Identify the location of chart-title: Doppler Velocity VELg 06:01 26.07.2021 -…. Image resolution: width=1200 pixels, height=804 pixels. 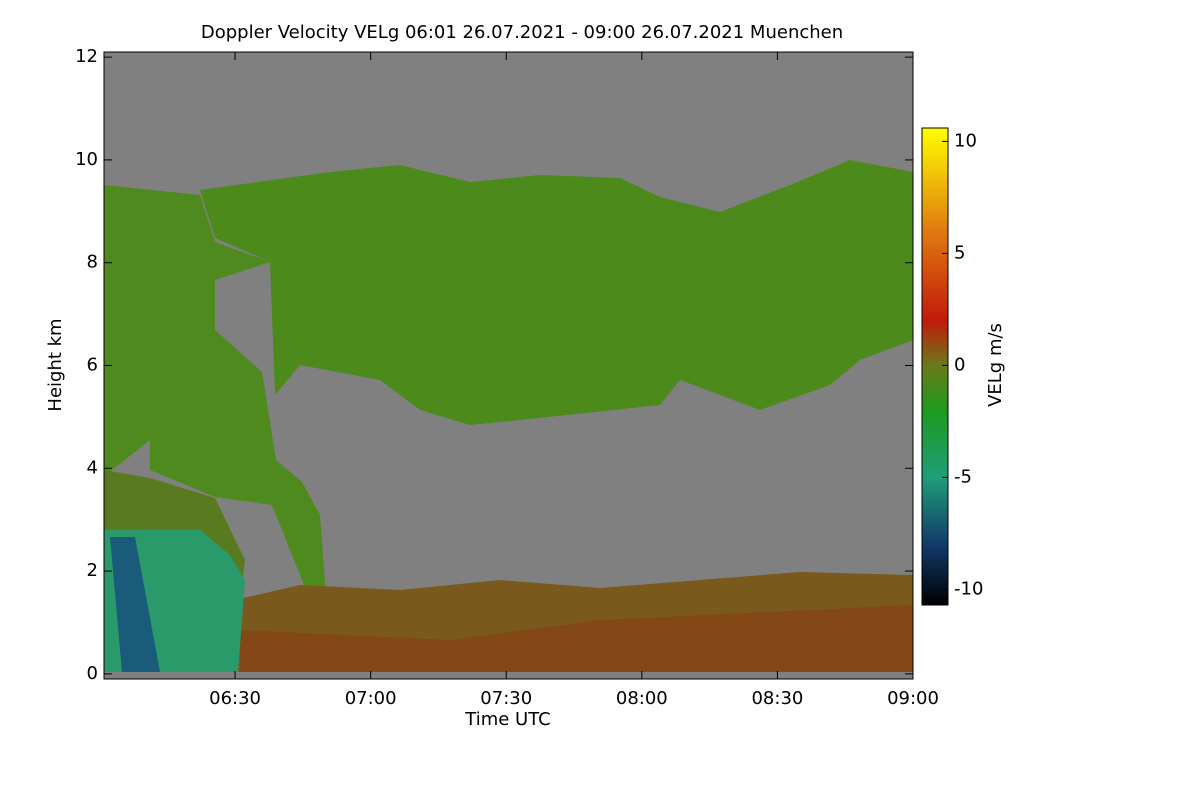
(522, 32).